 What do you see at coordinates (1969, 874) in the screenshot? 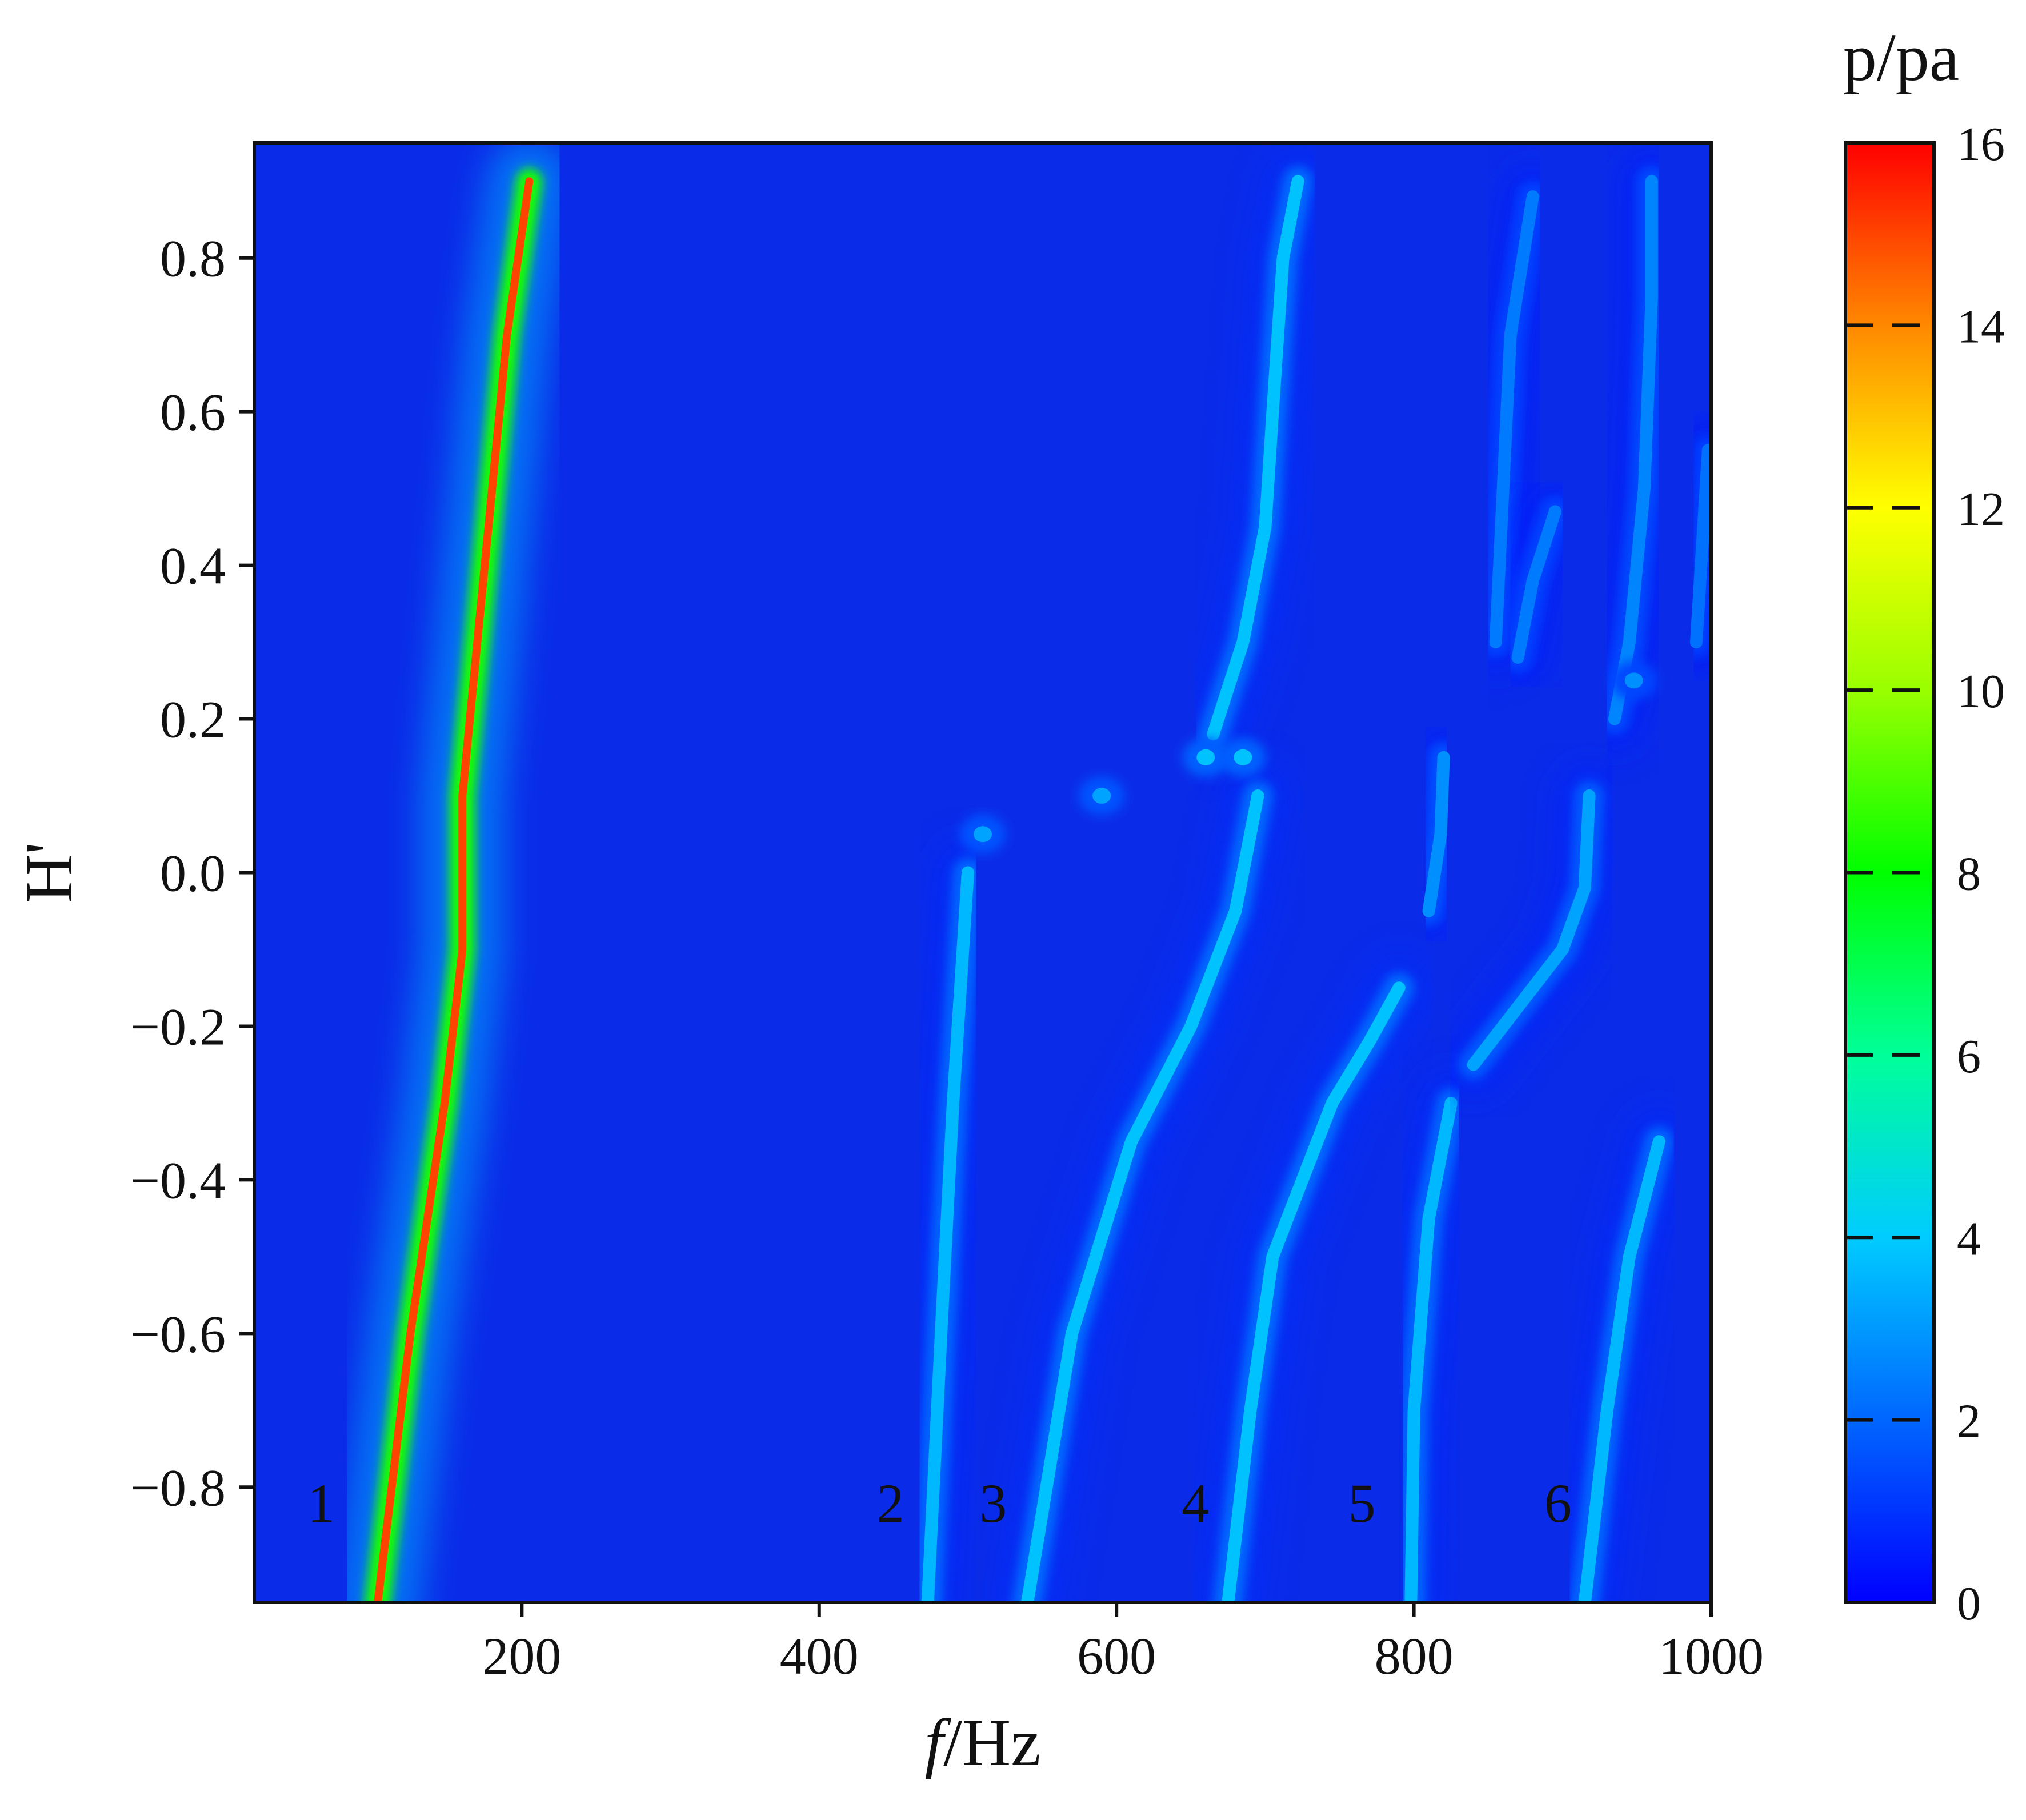
I see `colorbar-tick-label: 8` at bounding box center [1969, 874].